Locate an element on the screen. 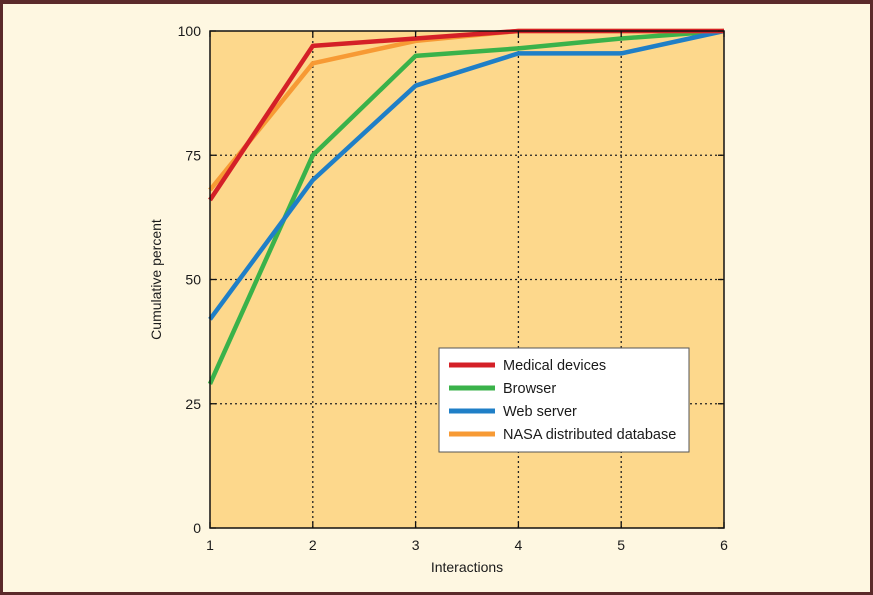 The width and height of the screenshot is (873, 595). x-axis-label: Interactions is located at coordinates (467, 567).